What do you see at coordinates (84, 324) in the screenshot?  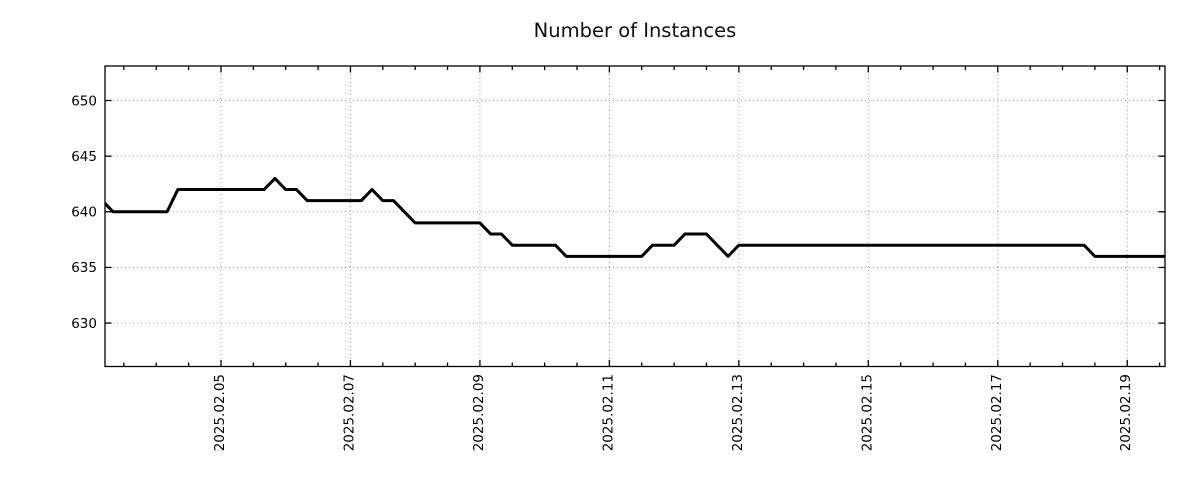 I see `y-tick-label: 630` at bounding box center [84, 324].